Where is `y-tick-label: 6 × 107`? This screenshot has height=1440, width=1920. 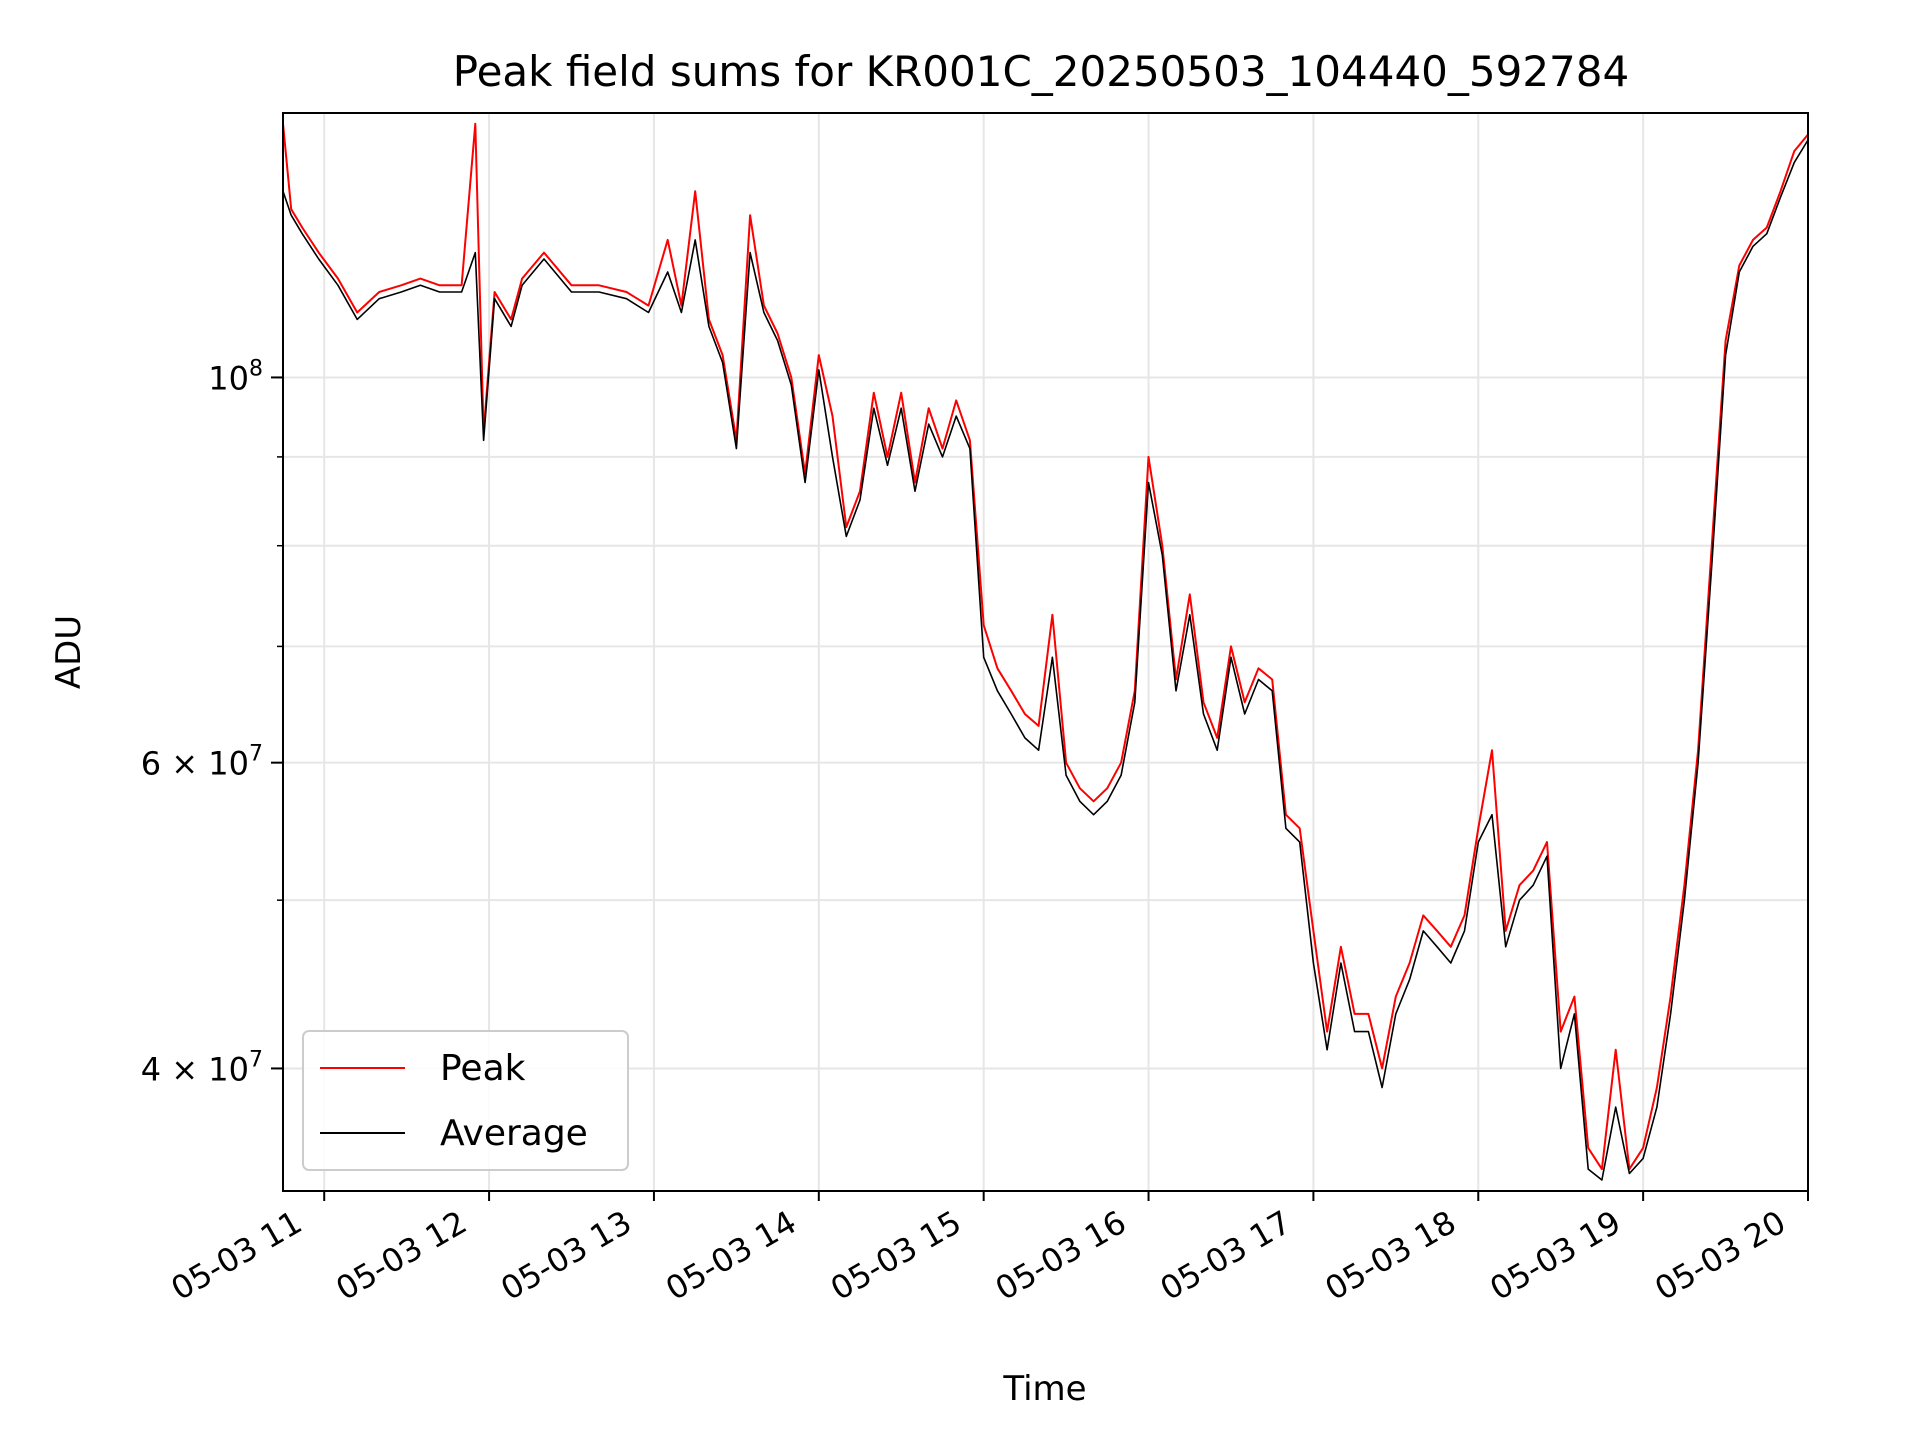 y-tick-label: 6 × 107 is located at coordinates (202, 762).